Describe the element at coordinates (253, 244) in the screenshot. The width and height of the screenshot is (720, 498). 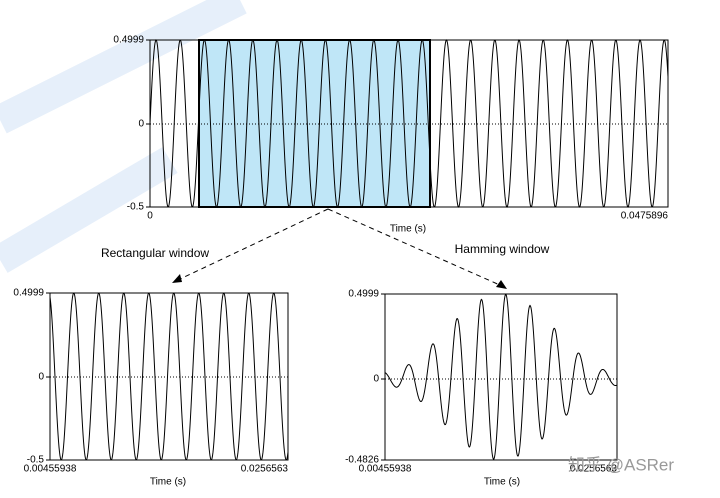
I see `arrow-left` at that location.